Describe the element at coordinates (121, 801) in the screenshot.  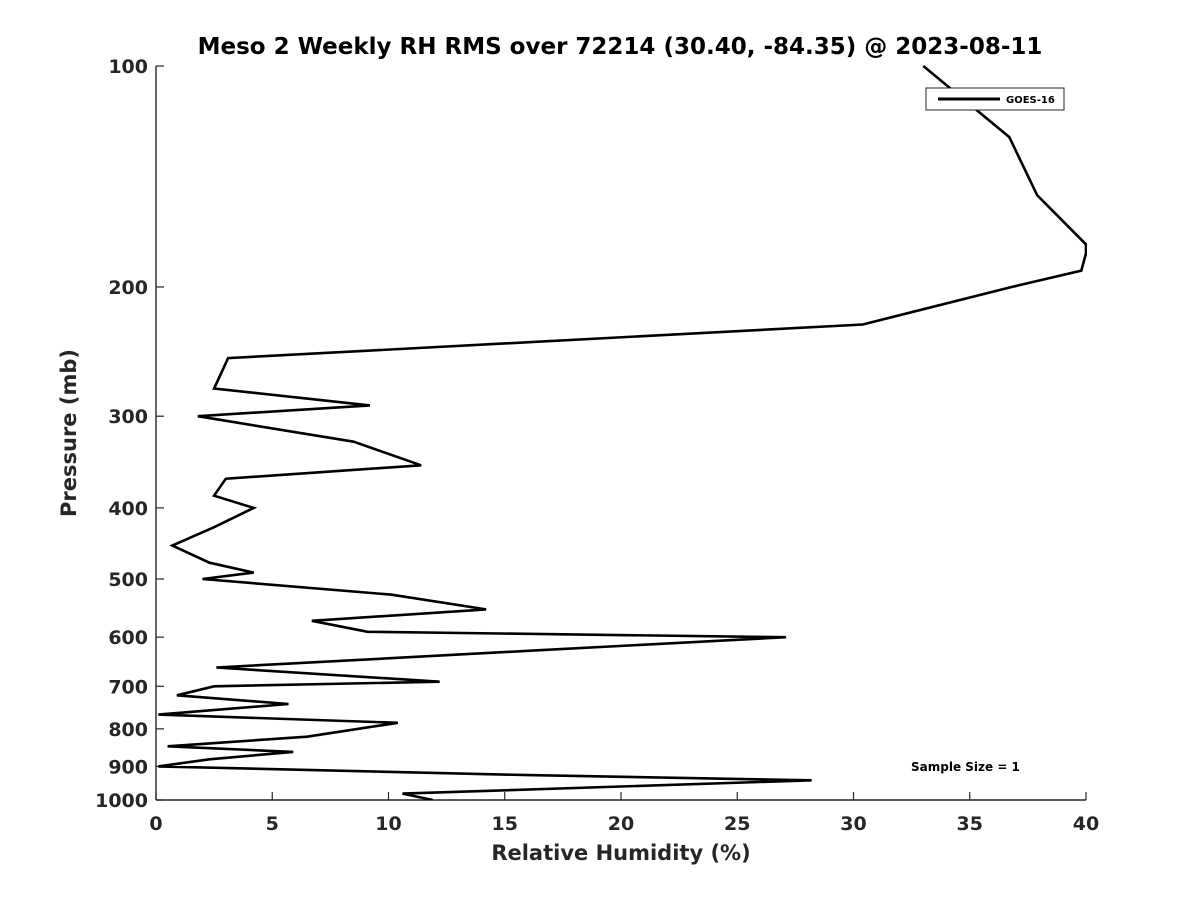
I see `y-tick-label: 1000` at that location.